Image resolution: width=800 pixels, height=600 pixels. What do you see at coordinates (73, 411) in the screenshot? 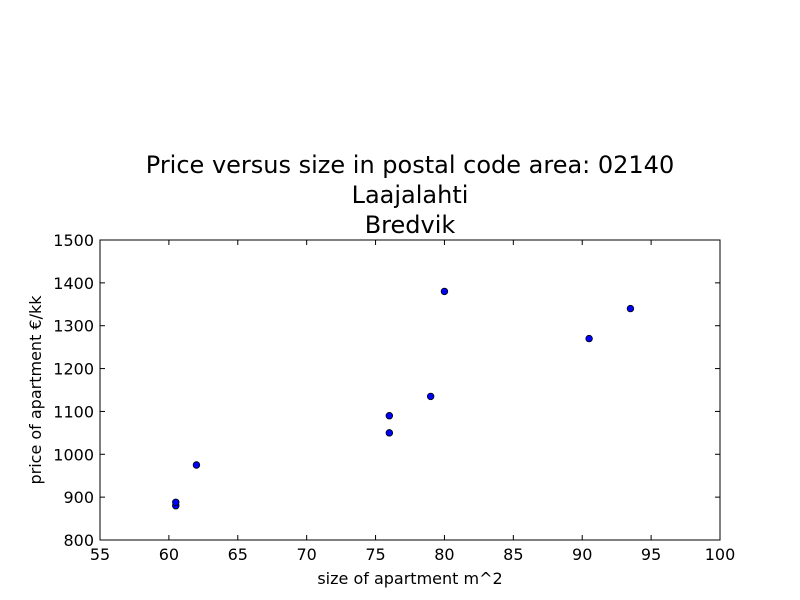
I see `y-tick-label: 1100` at bounding box center [73, 411].